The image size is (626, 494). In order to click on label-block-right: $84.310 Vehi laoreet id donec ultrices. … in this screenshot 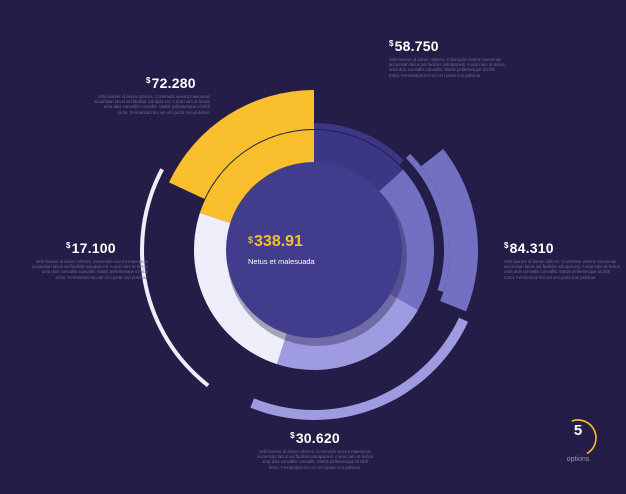, I will do `click(563, 260)`.